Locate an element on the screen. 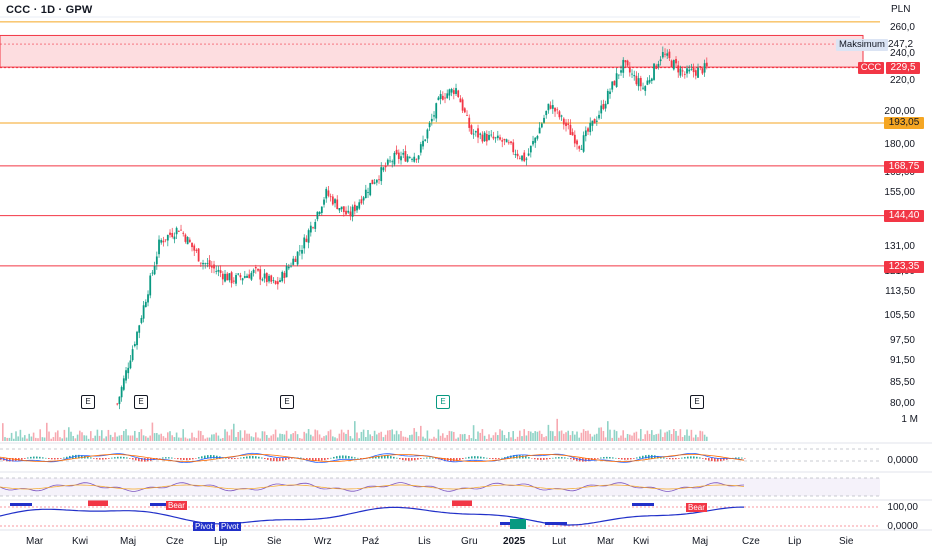  time-axis-label: Sie is located at coordinates (274, 541).